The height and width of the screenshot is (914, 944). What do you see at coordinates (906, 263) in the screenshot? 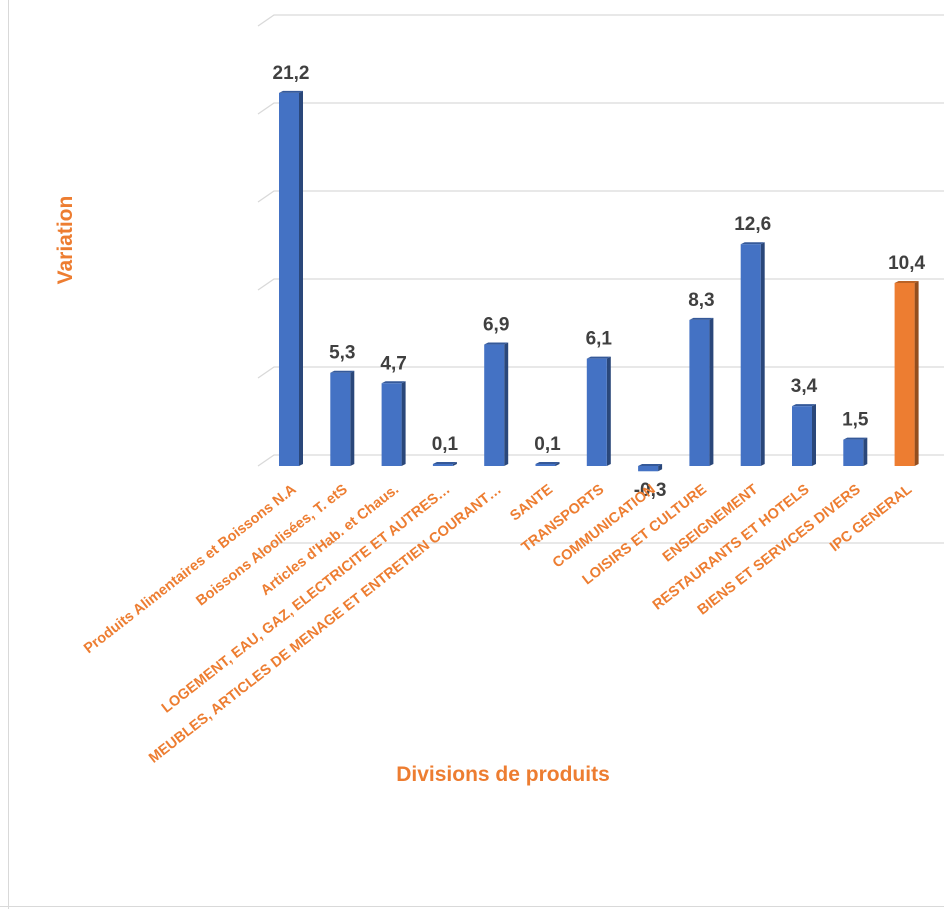
I see `data-label: 10,4` at bounding box center [906, 263].